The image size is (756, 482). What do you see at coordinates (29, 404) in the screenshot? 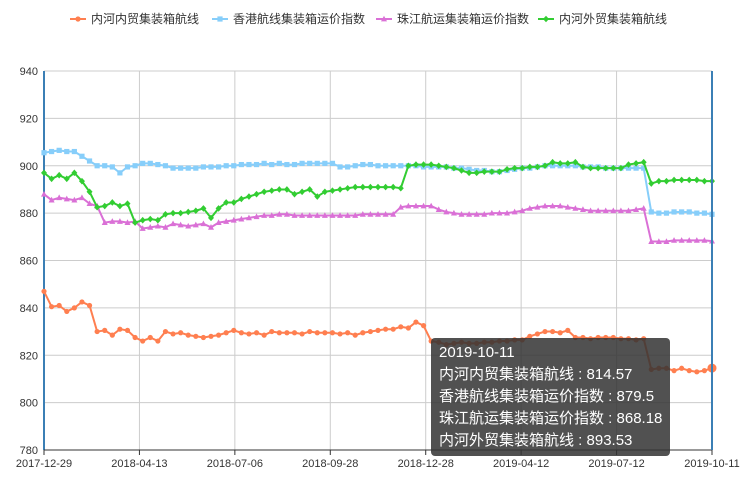
I see `y-tick-label: 800` at bounding box center [29, 404].